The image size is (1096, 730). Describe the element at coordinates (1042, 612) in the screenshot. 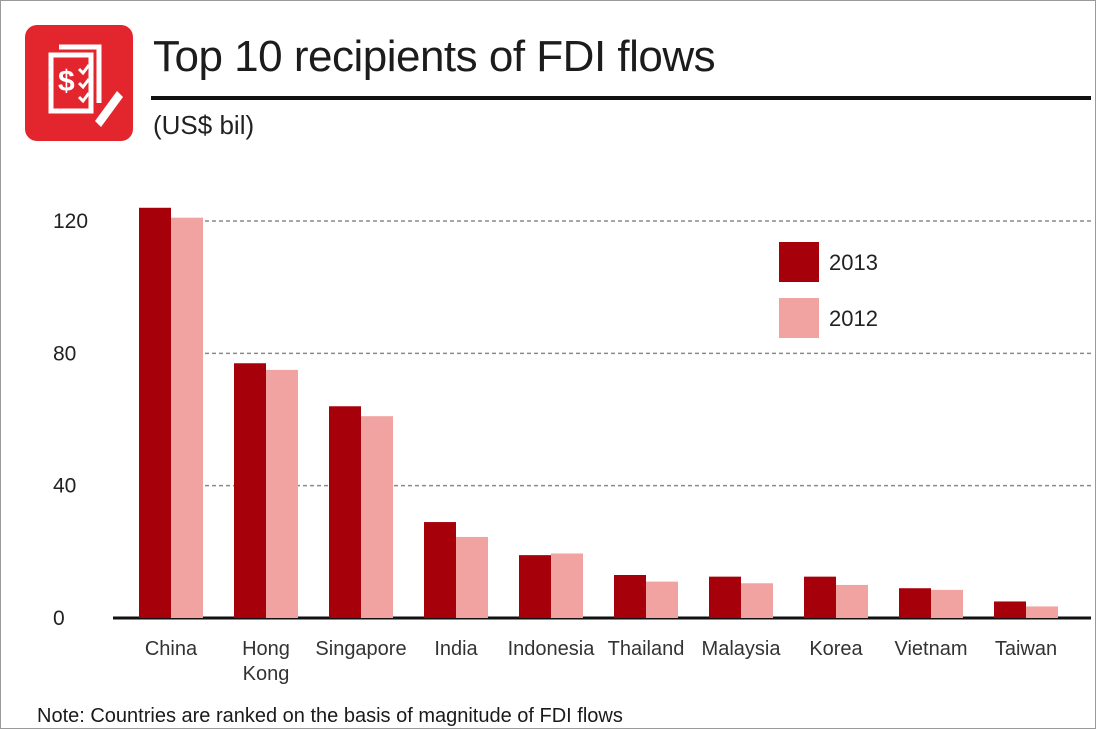

I see `bar-2012-taiwan` at that location.